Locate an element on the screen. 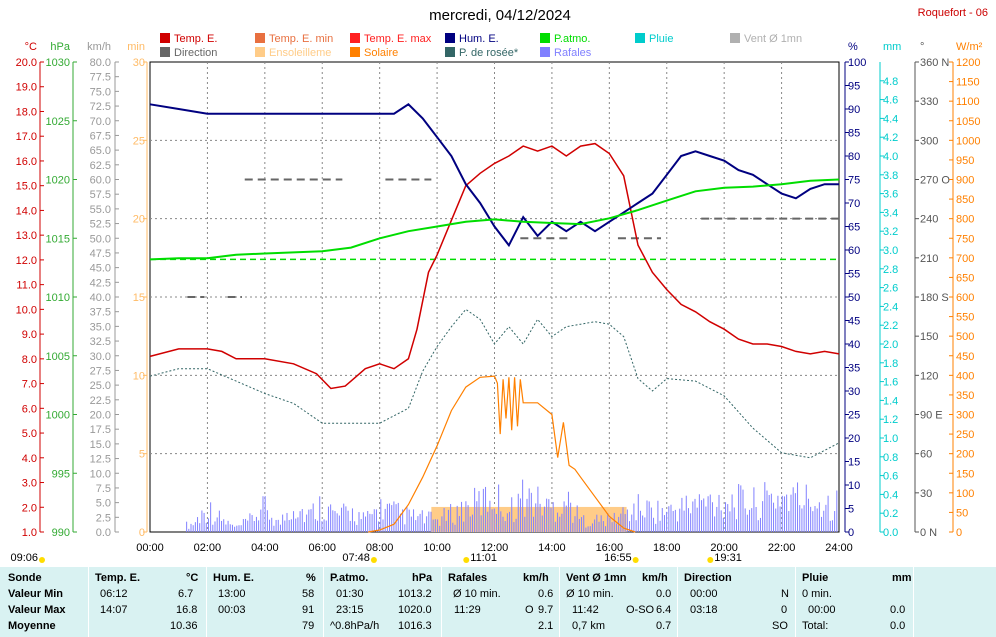 Image resolution: width=996 pixels, height=637 pixels. legend-label-rain: Pluie is located at coordinates (661, 39).